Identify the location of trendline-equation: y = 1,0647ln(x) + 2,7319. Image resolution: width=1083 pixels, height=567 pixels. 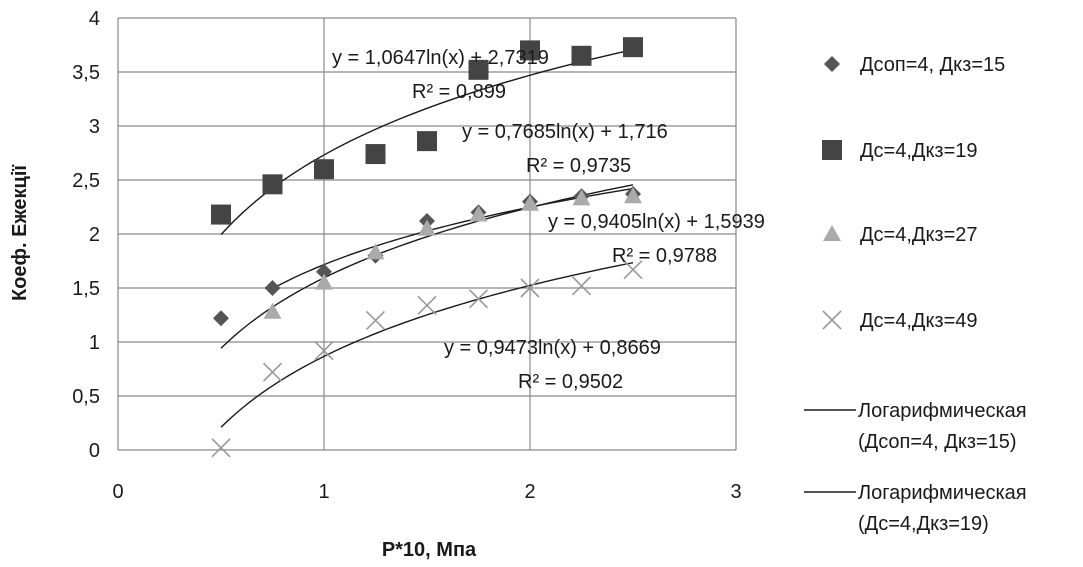
(440, 58).